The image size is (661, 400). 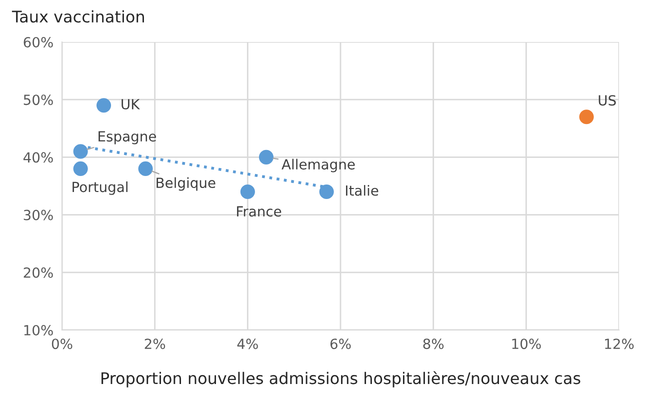 What do you see at coordinates (38, 215) in the screenshot?
I see `y-tick-label: 30%` at bounding box center [38, 215].